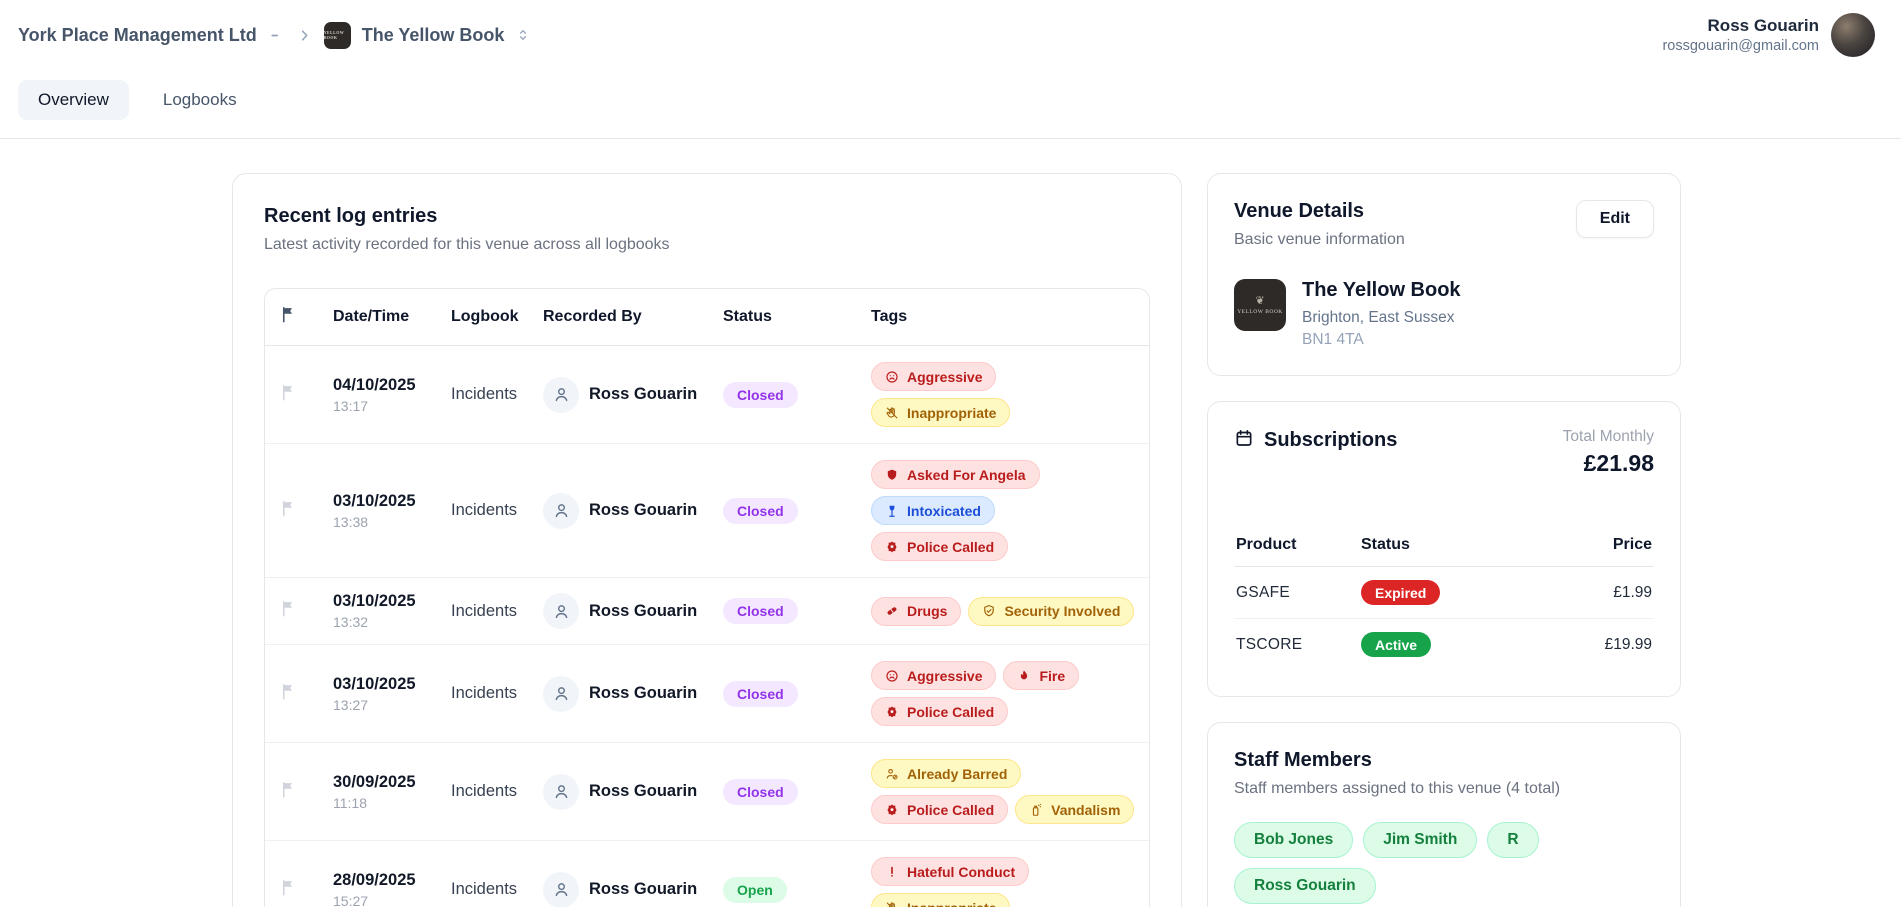 Image resolution: width=1901 pixels, height=907 pixels. What do you see at coordinates (1005, 693) in the screenshot?
I see `entry-tags: Aggressive Fire Police Called` at bounding box center [1005, 693].